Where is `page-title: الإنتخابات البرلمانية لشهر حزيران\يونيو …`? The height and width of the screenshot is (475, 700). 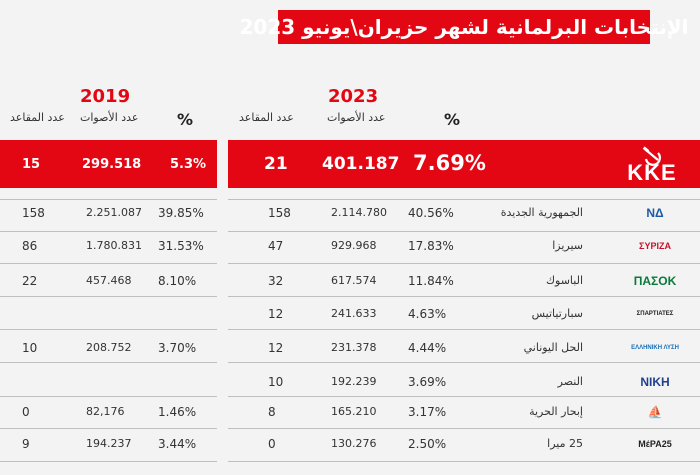
page-title: الإنتخابات البرلمانية لشهر حزيران\يونيو … is located at coordinates (464, 27).